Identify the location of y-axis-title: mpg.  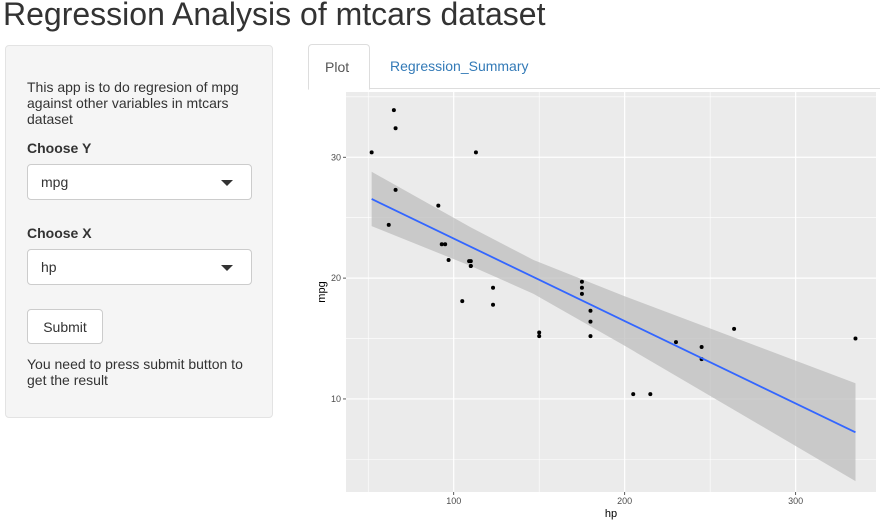
(322, 291).